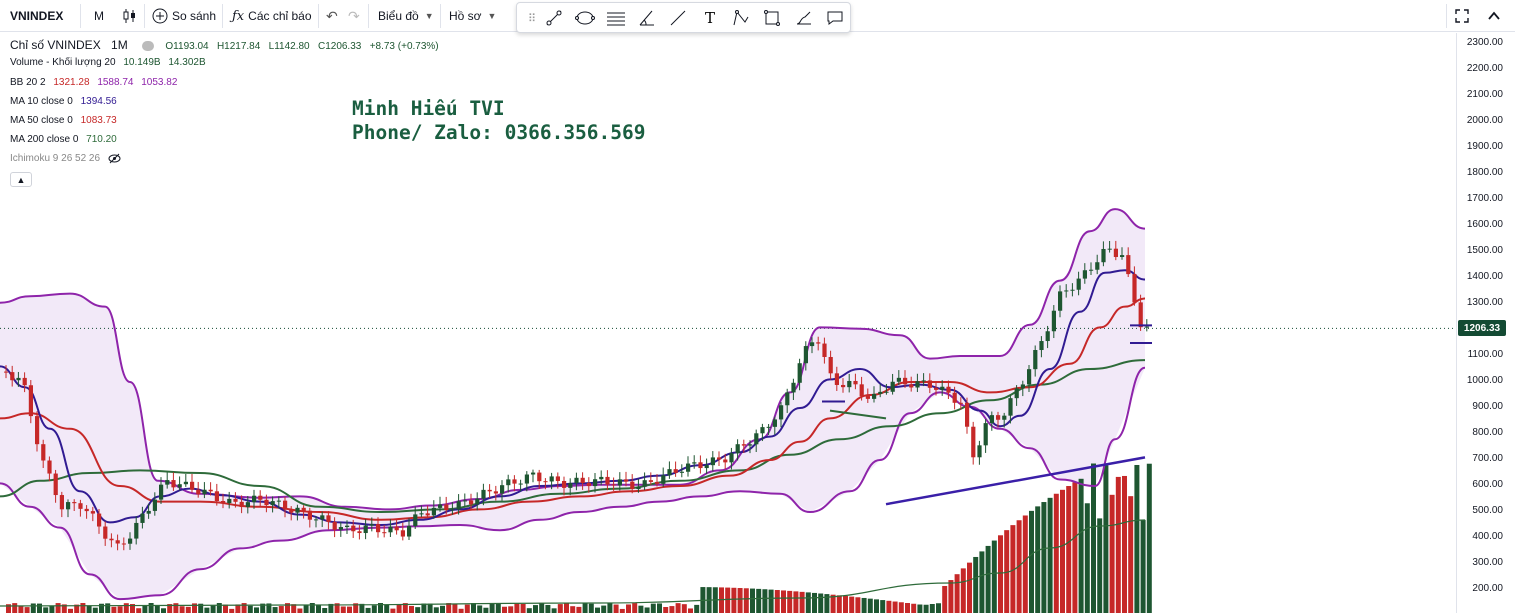  I want to click on trend-line-tool, so click(554, 18).